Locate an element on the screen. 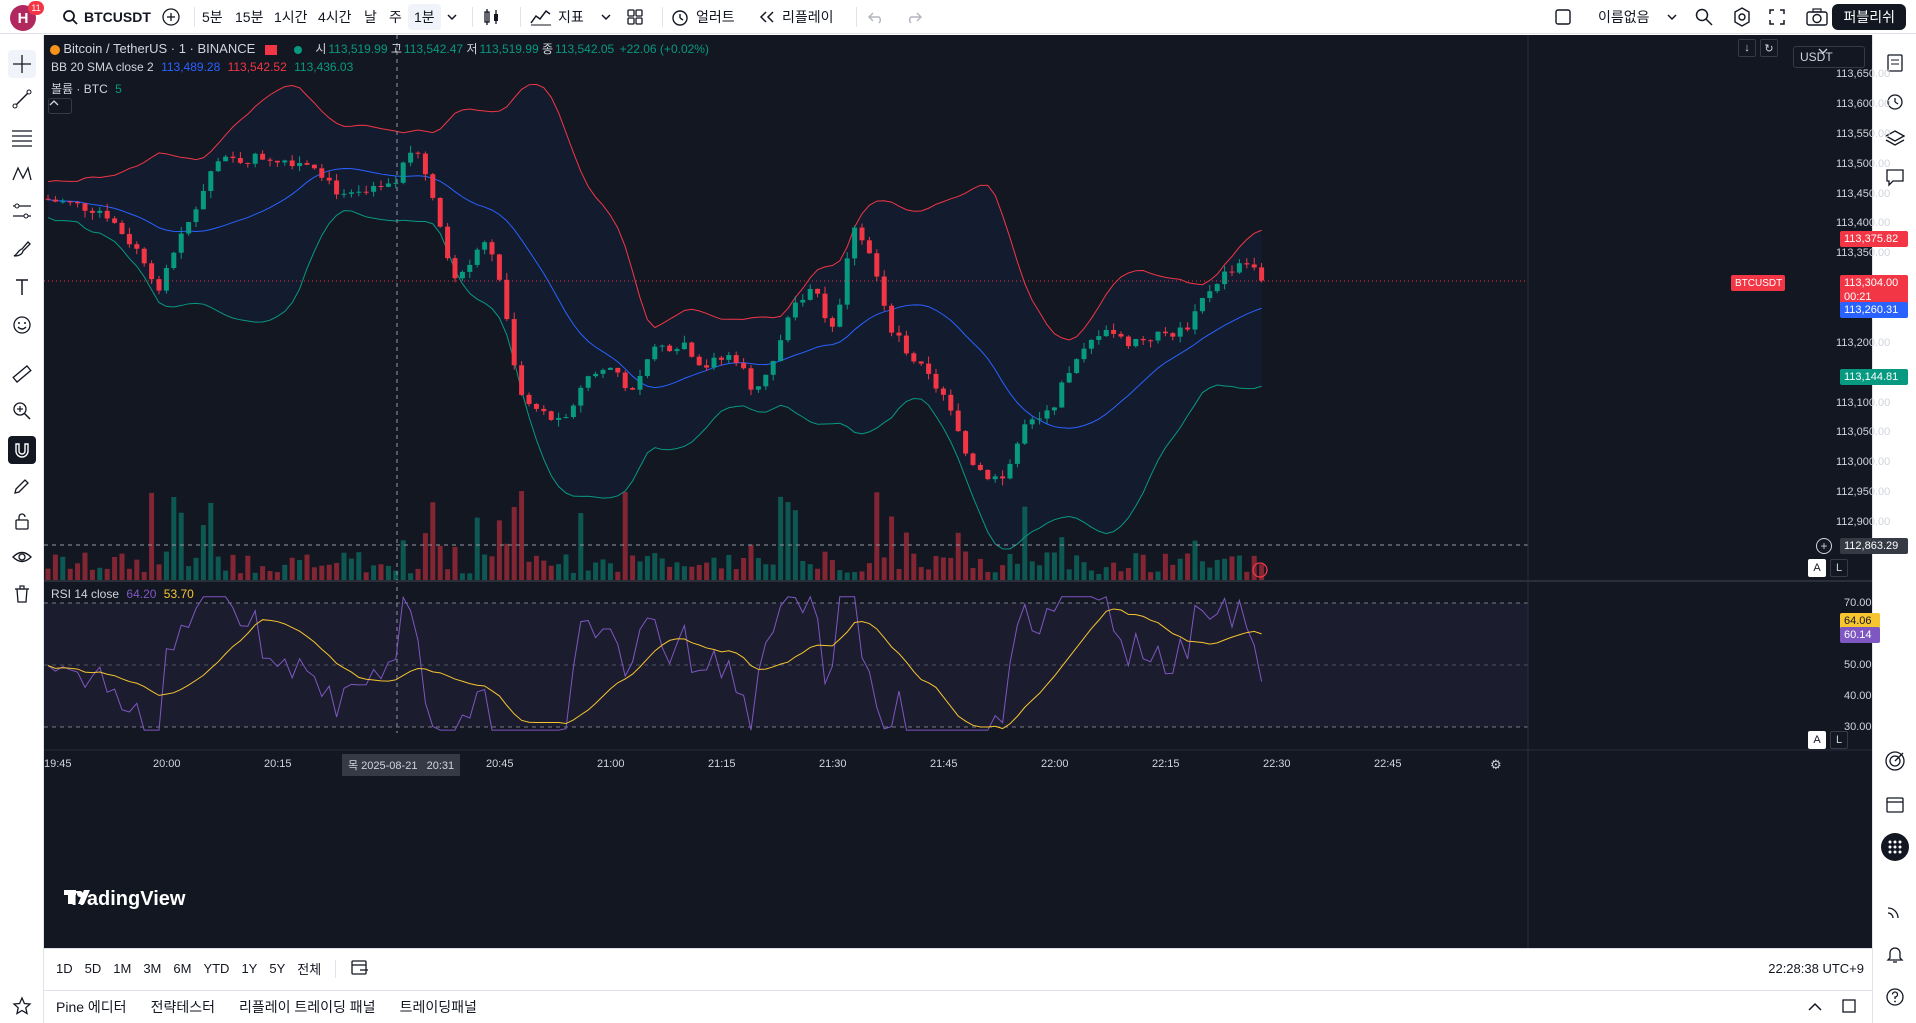  range-5d: 5D is located at coordinates (93, 968).